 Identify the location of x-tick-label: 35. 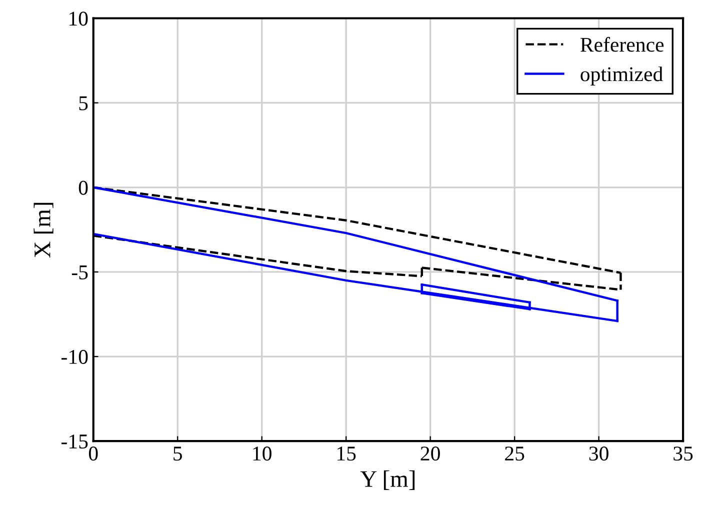
(683, 453).